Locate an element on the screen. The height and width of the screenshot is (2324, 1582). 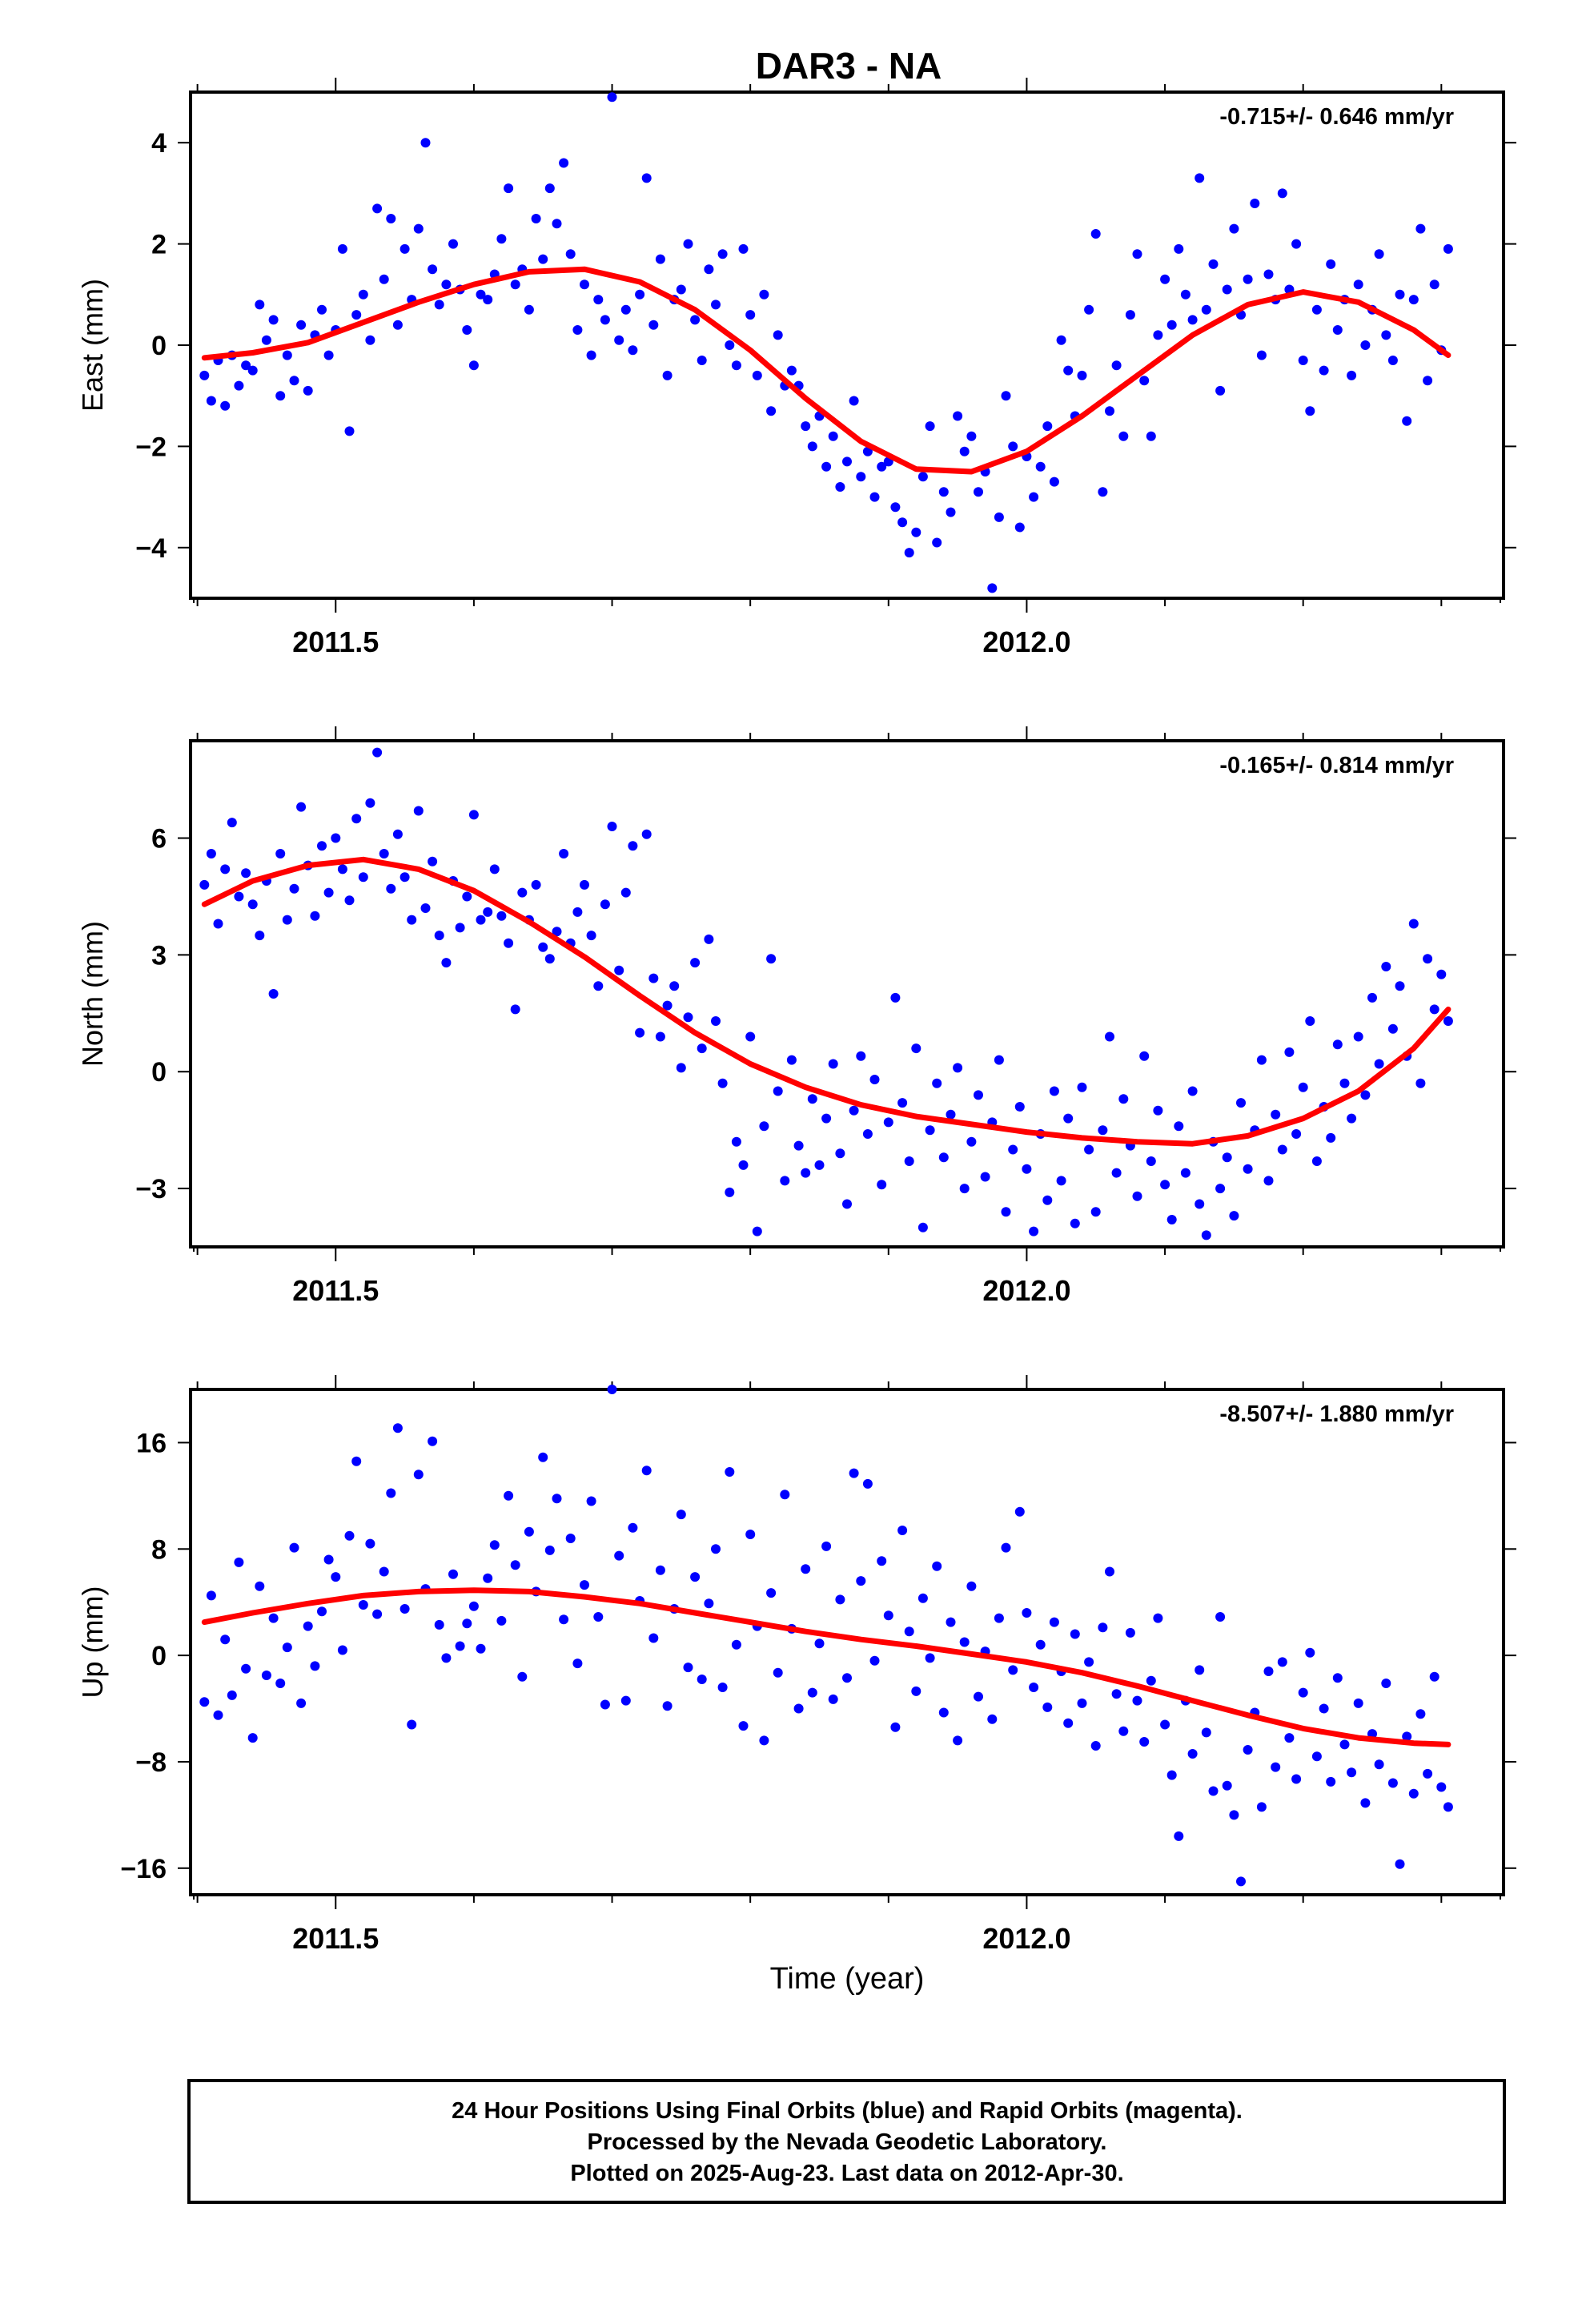
y-tick-label: 0 is located at coordinates (159, 1072).